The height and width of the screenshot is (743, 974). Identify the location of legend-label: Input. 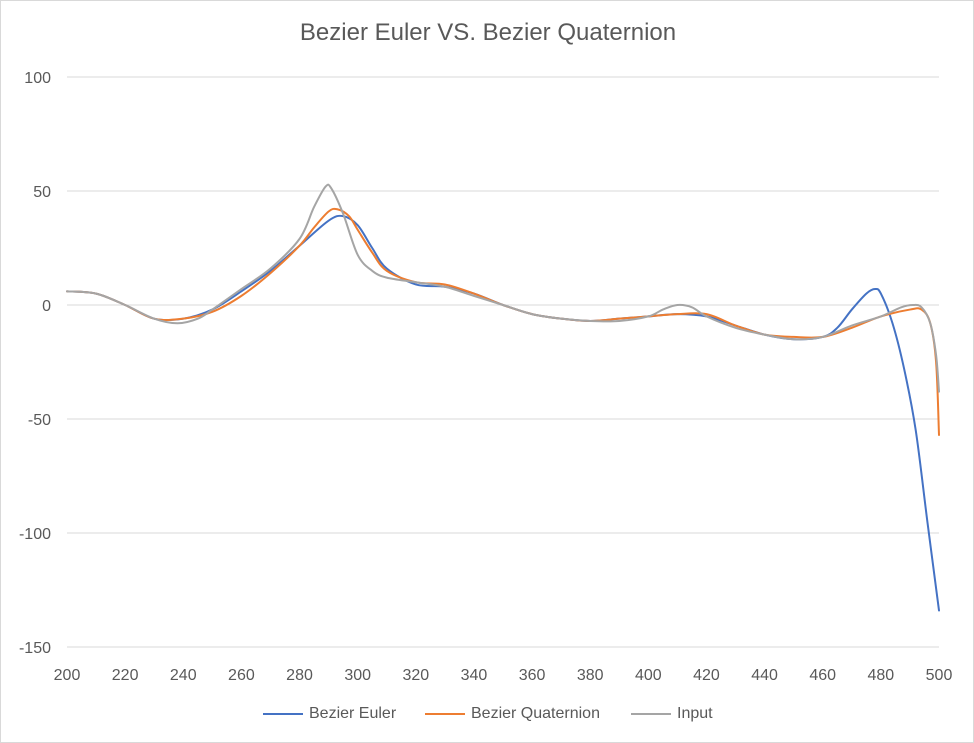
(695, 713).